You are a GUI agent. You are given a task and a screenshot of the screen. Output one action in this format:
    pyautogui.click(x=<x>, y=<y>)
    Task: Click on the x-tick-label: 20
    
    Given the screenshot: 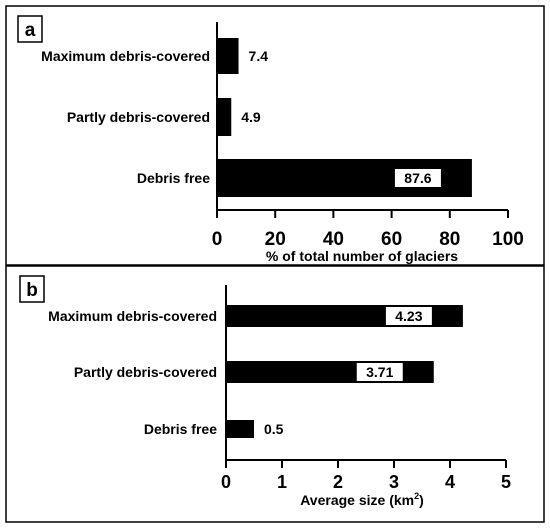 What is the action you would take?
    pyautogui.click(x=275, y=239)
    